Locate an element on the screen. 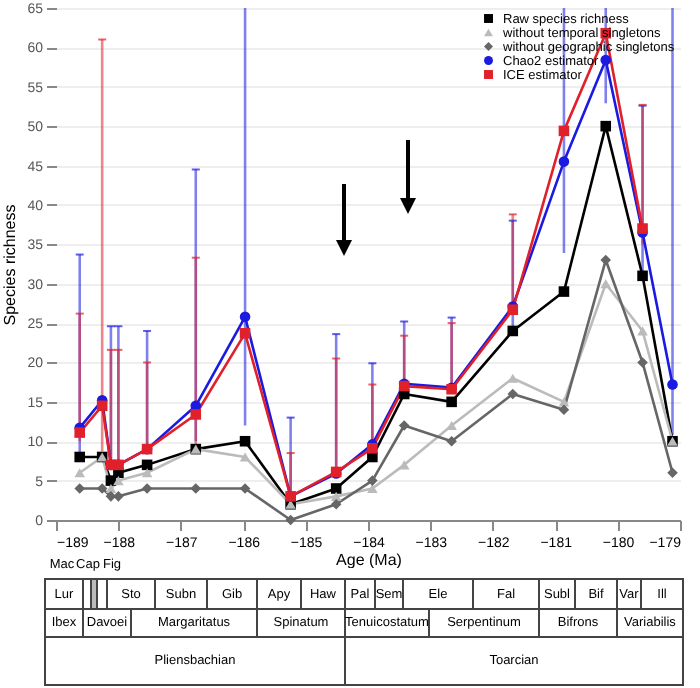 The height and width of the screenshot is (688, 700). y-axis-title: Species richness is located at coordinates (10, 265).